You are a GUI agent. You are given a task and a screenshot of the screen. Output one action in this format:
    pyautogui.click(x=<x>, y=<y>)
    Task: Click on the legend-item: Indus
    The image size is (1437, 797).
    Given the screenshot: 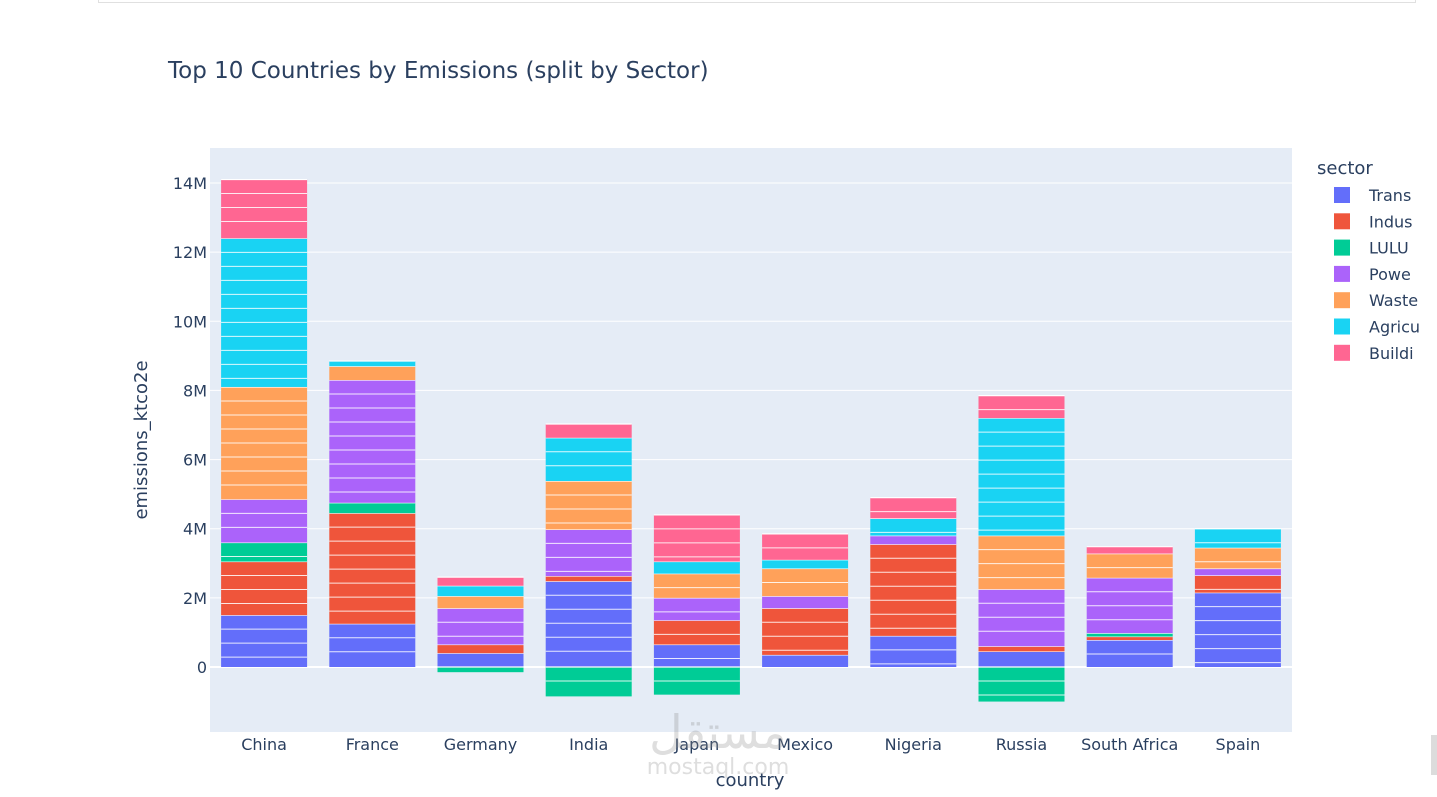 What is the action you would take?
    pyautogui.click(x=1373, y=221)
    